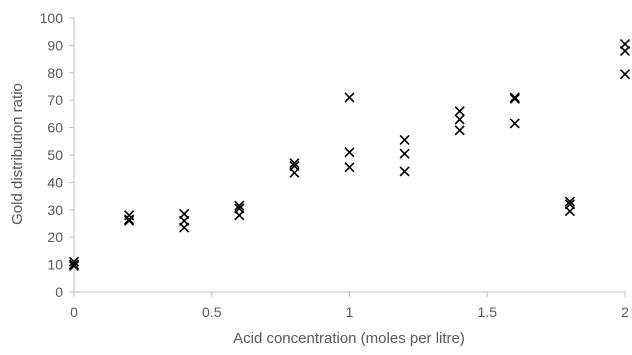 This screenshot has width=632, height=355. What do you see at coordinates (17, 154) in the screenshot?
I see `y-axis-title: Gold distribution ratio` at bounding box center [17, 154].